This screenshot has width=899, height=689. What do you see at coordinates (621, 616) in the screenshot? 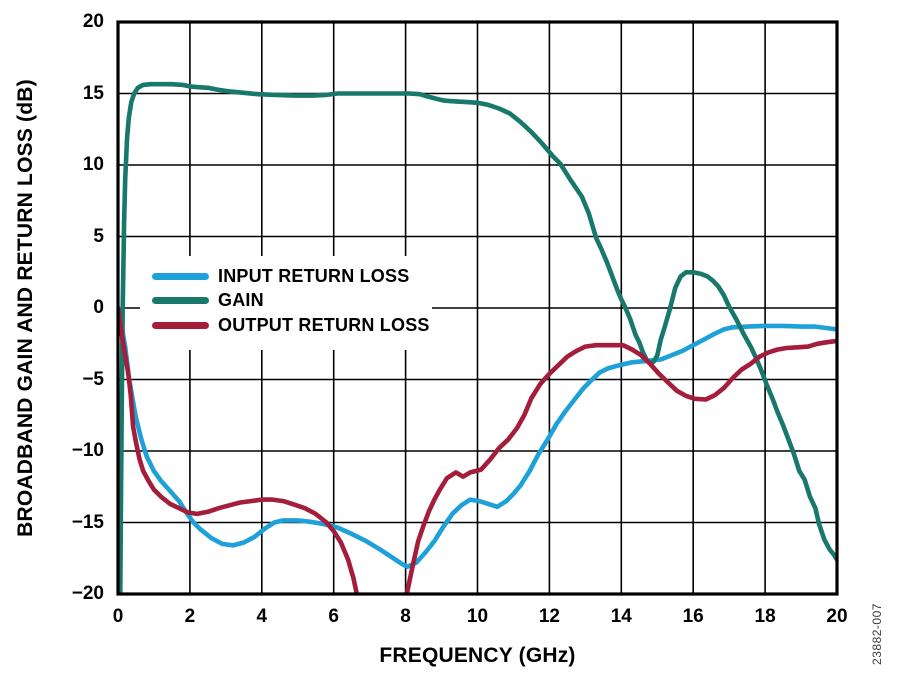
I see `x-tick-label: 14` at bounding box center [621, 616].